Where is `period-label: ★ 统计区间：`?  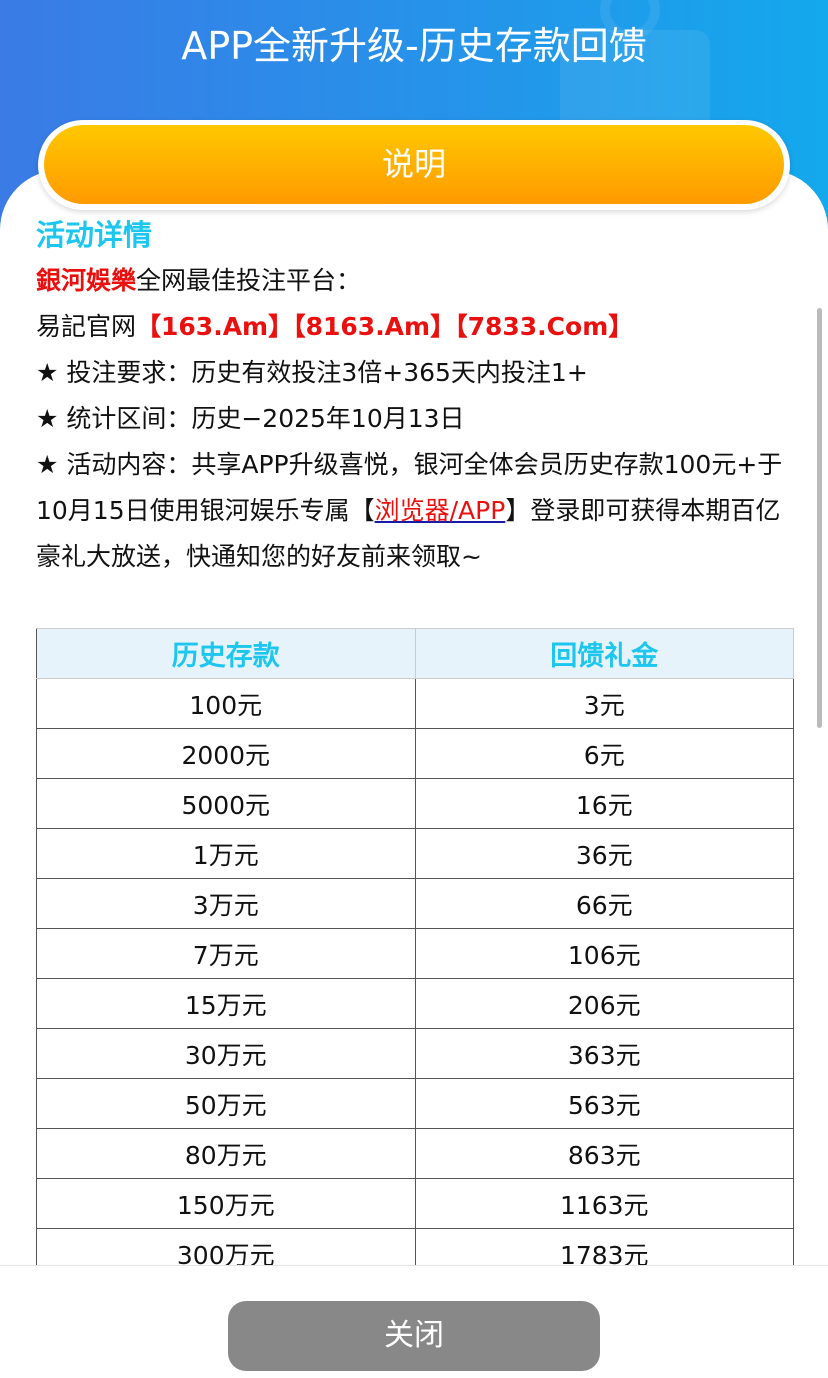
period-label: ★ 统计区间： is located at coordinates (114, 418).